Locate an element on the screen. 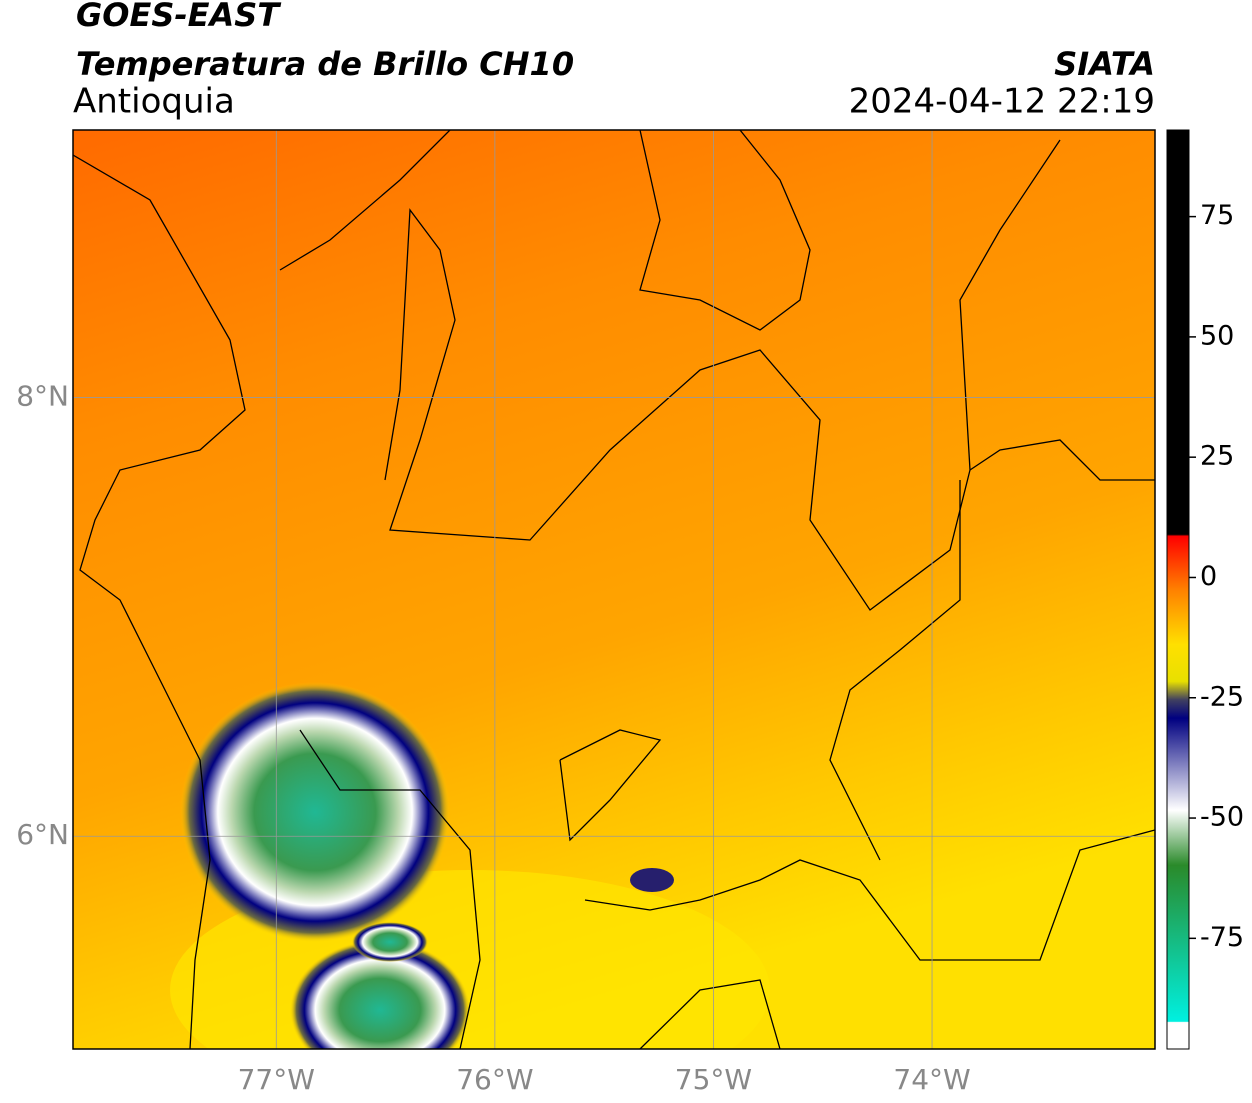 The width and height of the screenshot is (1252, 1103). colorbar-label: -25 is located at coordinates (1222, 696).